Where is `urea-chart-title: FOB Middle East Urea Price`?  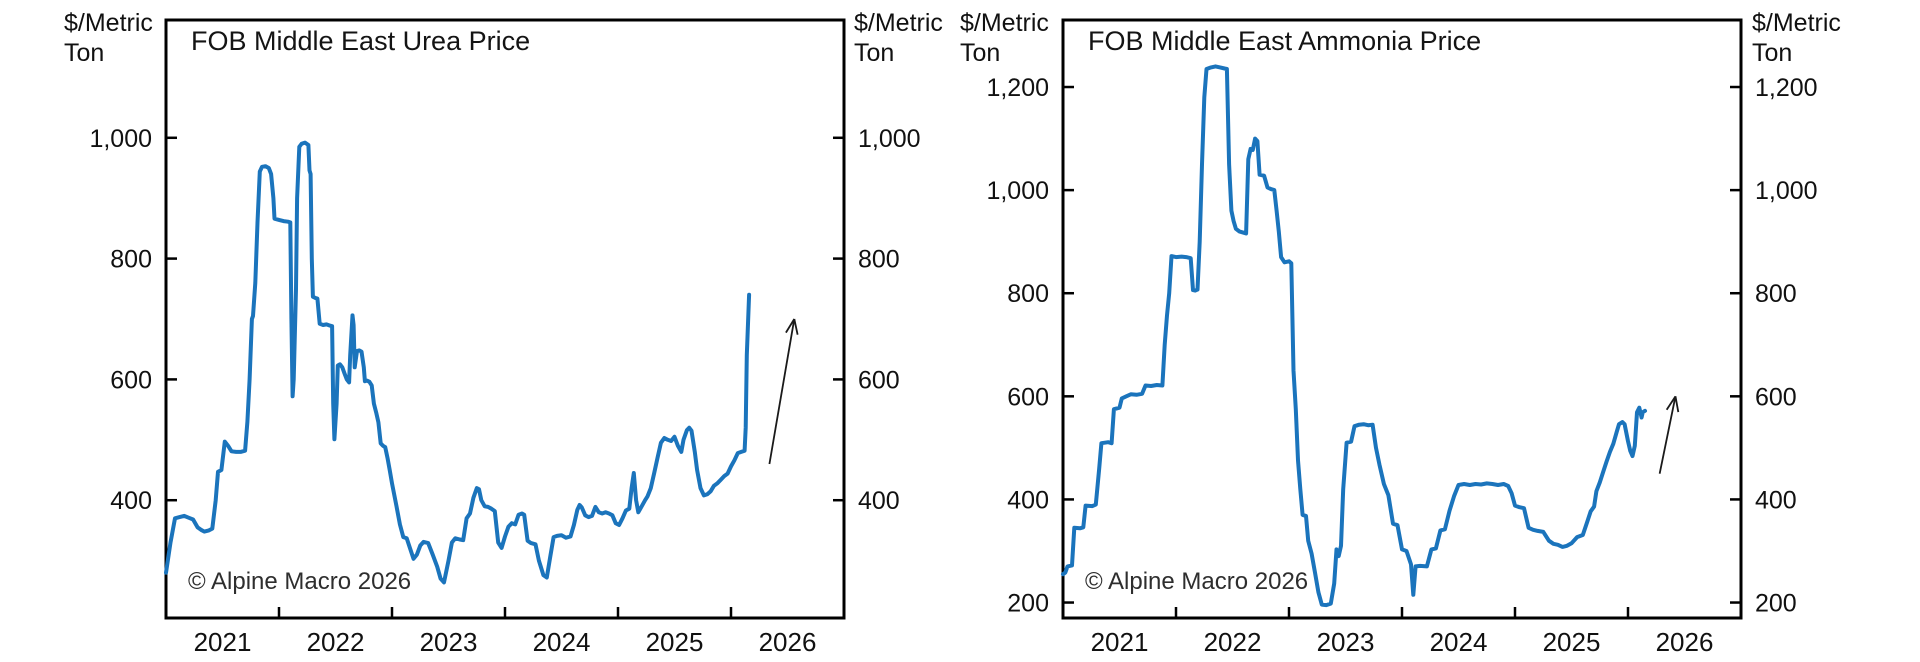
urea-chart-title: FOB Middle East Urea Price is located at coordinates (361, 41).